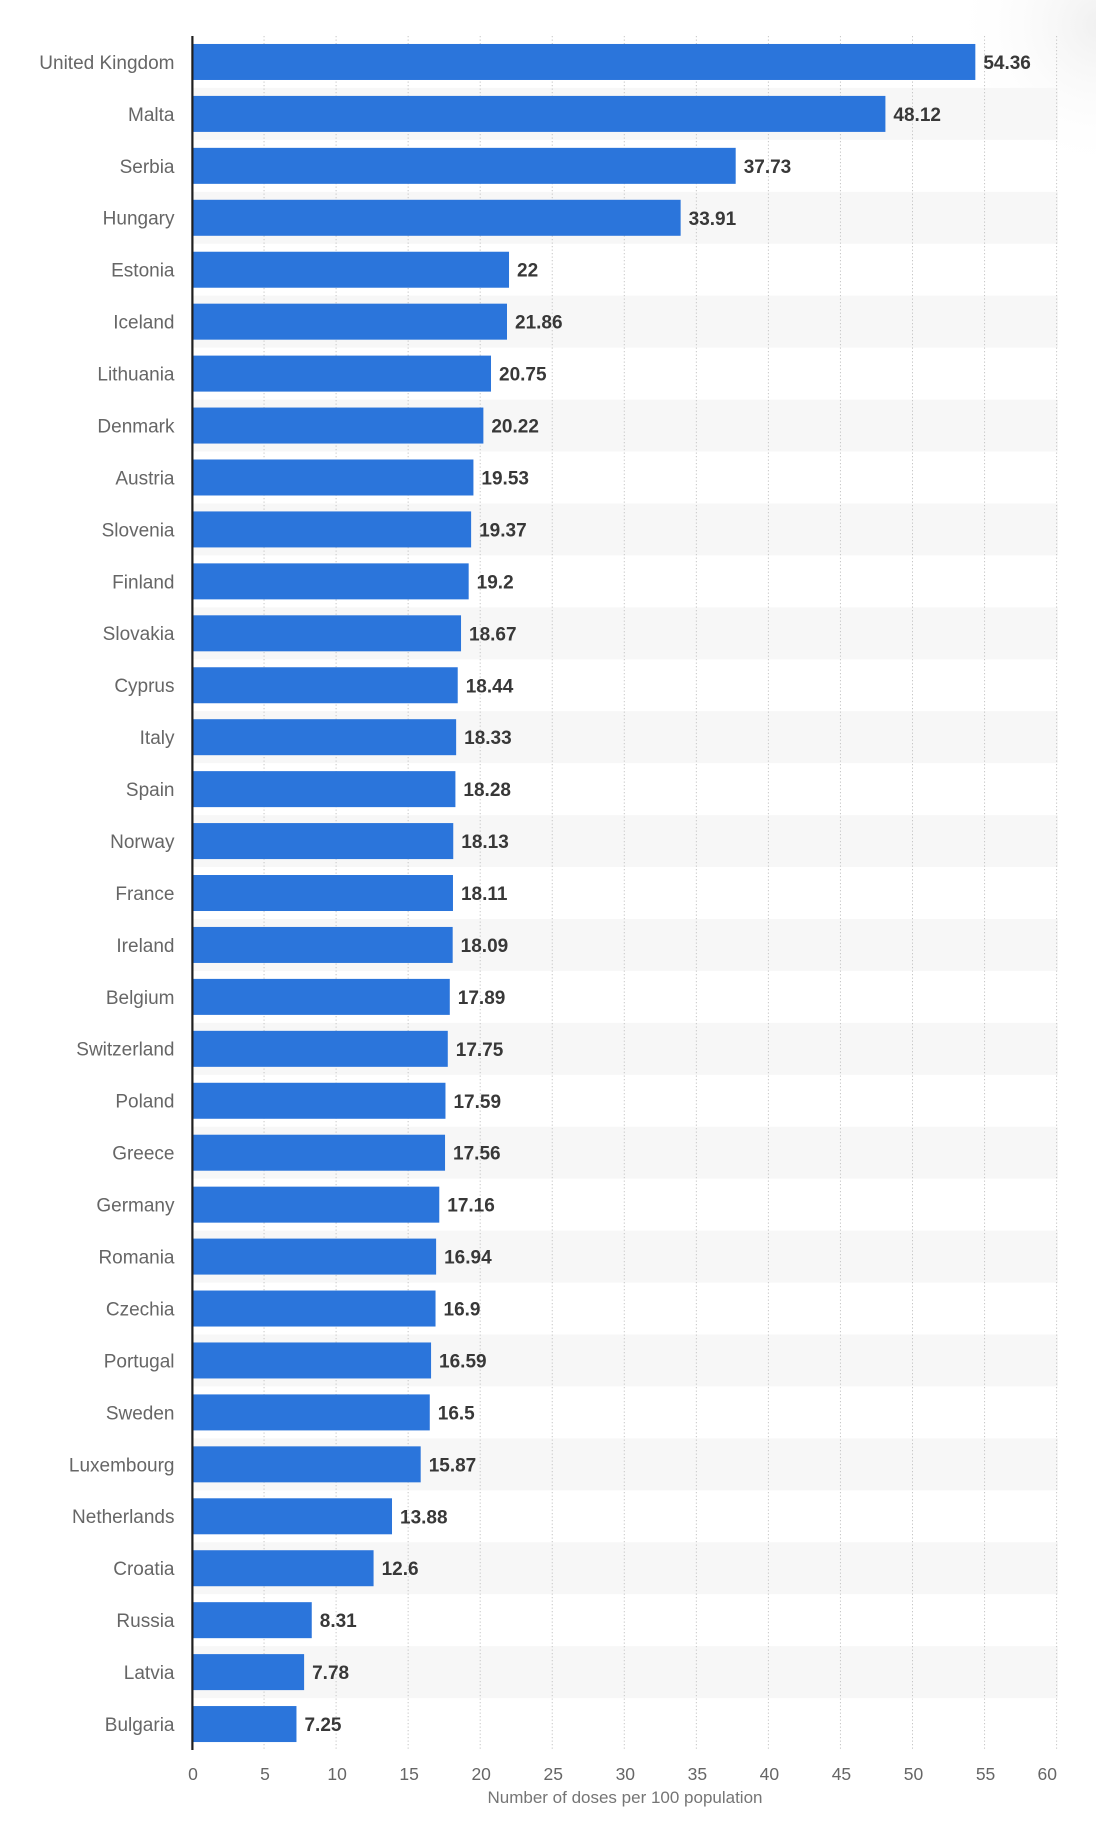 This screenshot has width=1096, height=1833. What do you see at coordinates (477, 1102) in the screenshot?
I see `svg-text: 17.59` at bounding box center [477, 1102].